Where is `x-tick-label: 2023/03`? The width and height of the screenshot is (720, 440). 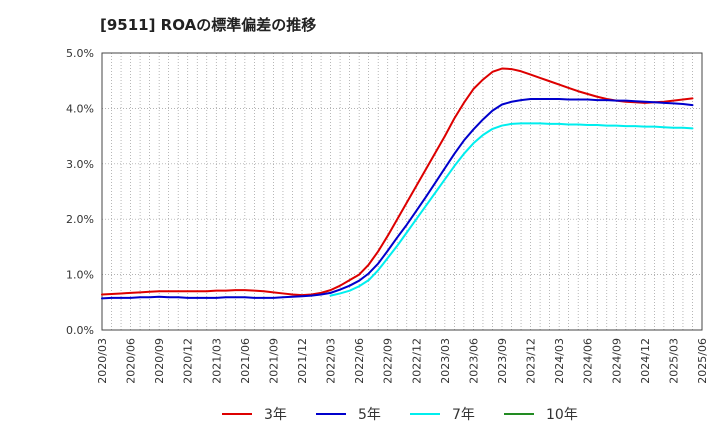
x-tick-label: 2023/03 is located at coordinates (445, 361).